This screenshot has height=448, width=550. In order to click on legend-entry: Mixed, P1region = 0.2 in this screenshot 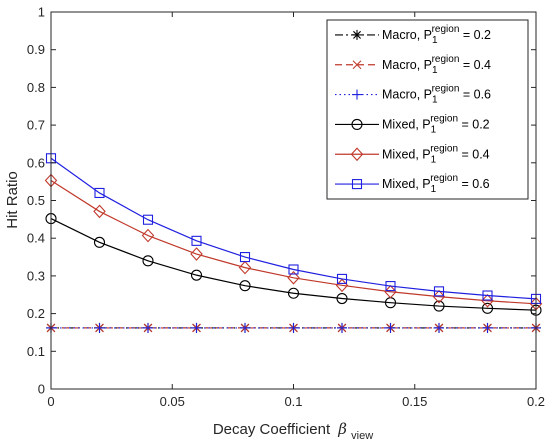, I will do `click(412, 124)`.